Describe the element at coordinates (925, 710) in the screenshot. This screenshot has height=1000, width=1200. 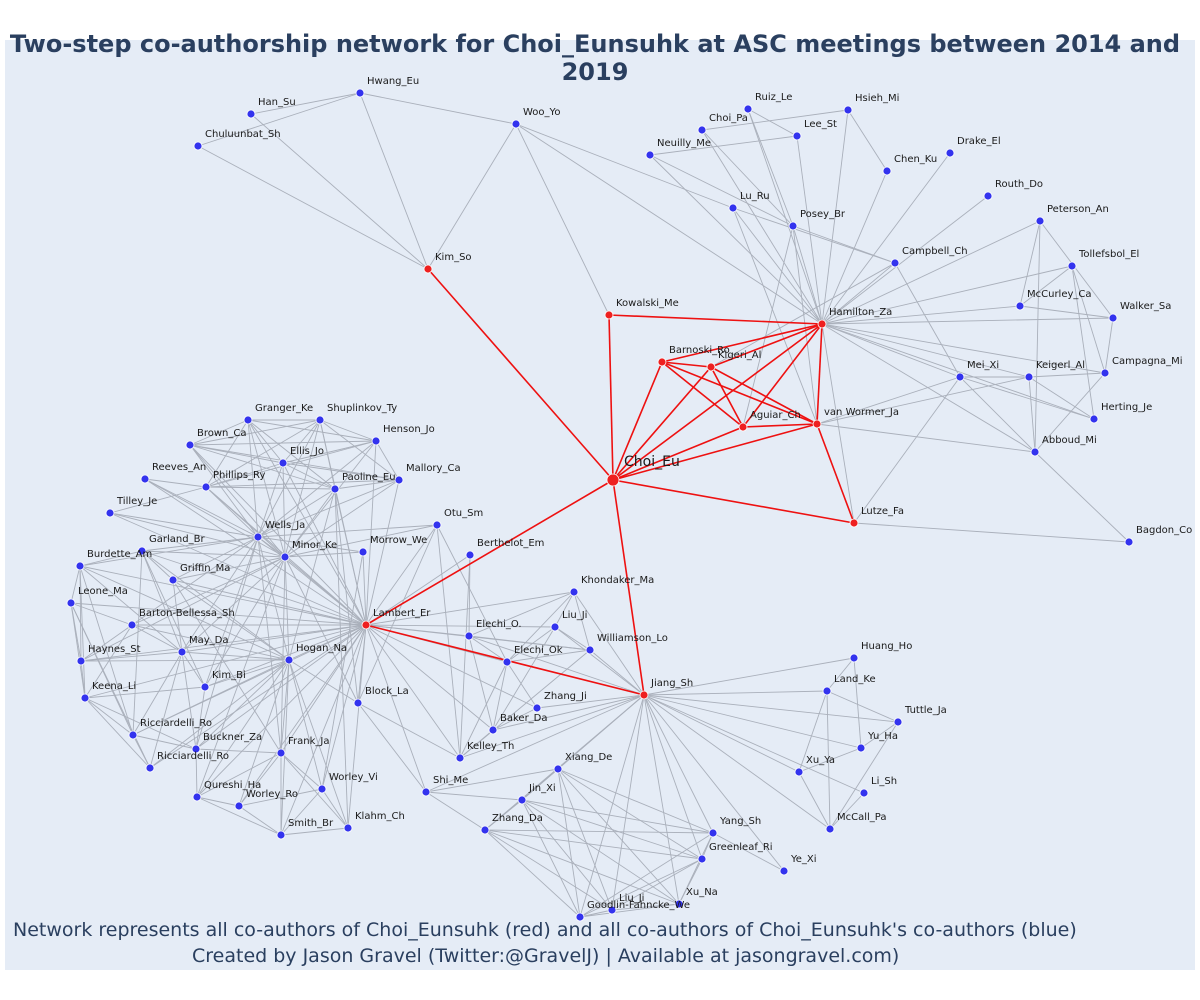
I see `node-label: Tuttle_Ja` at that location.